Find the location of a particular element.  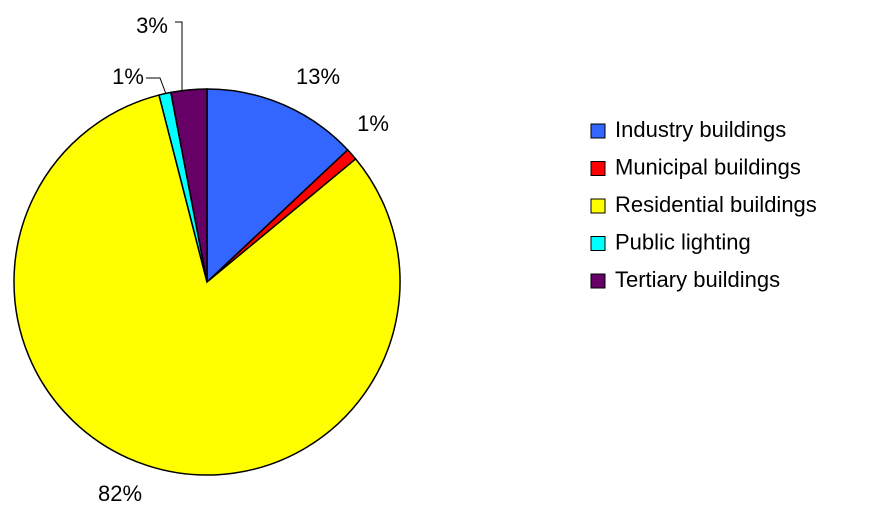

legend-label: Residential buildings is located at coordinates (716, 204).